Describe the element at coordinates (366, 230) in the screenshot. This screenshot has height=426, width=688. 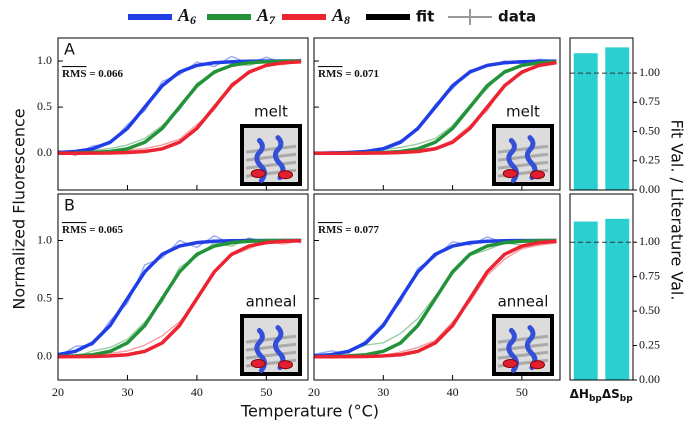
I see `rms-value: 0.077` at that location.